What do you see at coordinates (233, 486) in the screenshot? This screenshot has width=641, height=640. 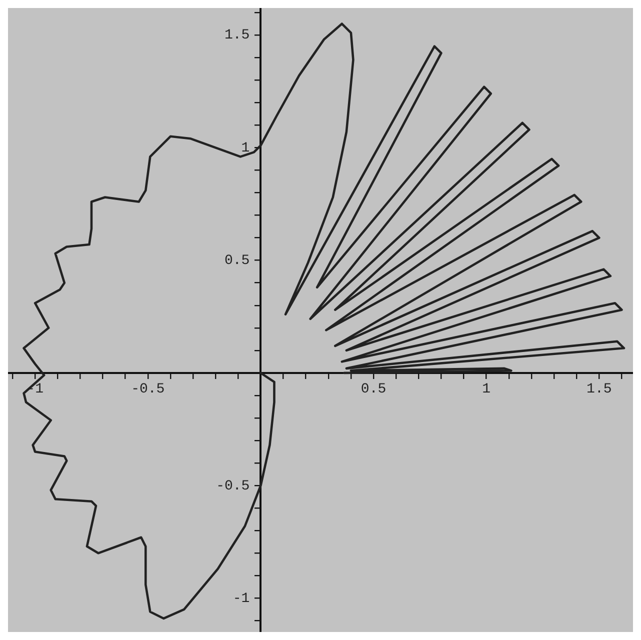 I see `y-tick-label: -0.5` at bounding box center [233, 486].